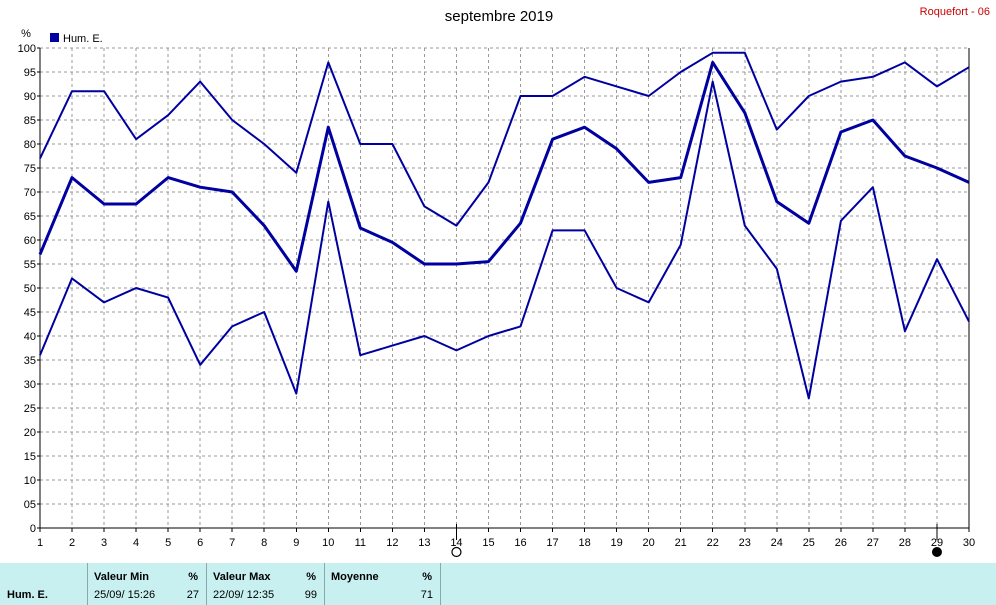 This screenshot has height=605, width=996. I want to click on x-tick-label: 18, so click(584, 543).